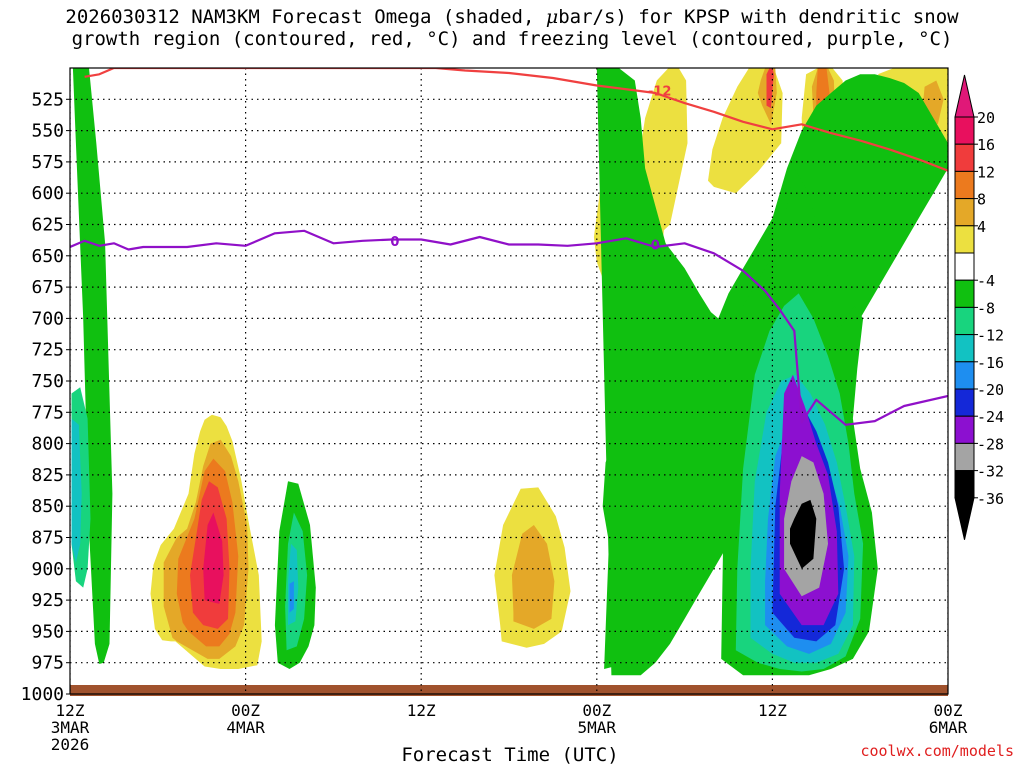  I want to click on colorbar-label-12: -32, so click(990, 472).